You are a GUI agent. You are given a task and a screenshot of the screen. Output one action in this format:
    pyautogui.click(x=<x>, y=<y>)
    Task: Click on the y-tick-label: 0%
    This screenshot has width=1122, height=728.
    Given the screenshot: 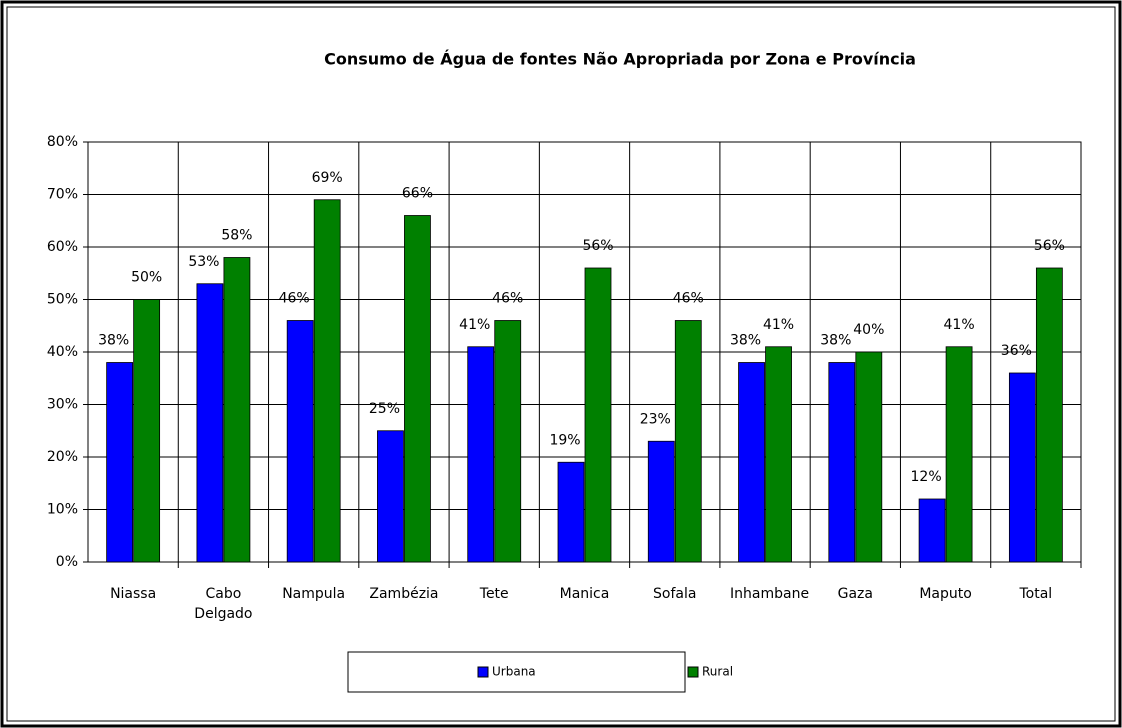 What is the action you would take?
    pyautogui.click(x=67, y=562)
    